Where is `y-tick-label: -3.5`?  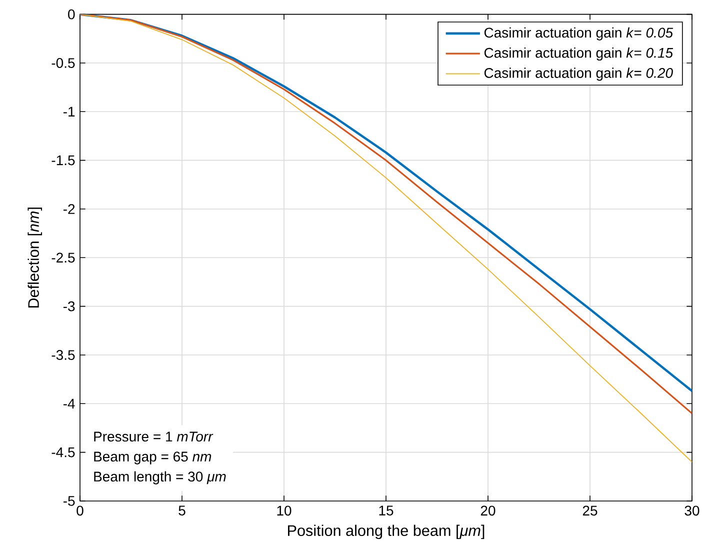 y-tick-label: -3.5 is located at coordinates (63, 355).